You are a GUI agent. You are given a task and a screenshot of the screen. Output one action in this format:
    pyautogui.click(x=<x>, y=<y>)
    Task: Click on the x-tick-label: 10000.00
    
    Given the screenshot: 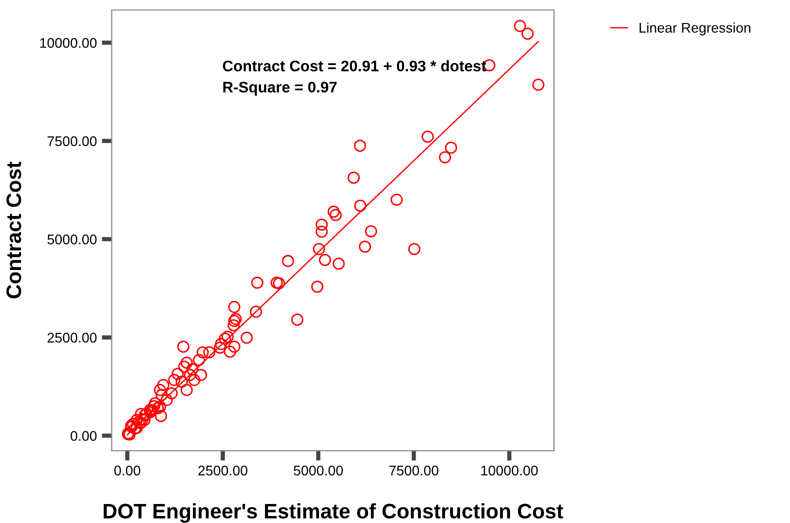 What is the action you would take?
    pyautogui.click(x=509, y=471)
    